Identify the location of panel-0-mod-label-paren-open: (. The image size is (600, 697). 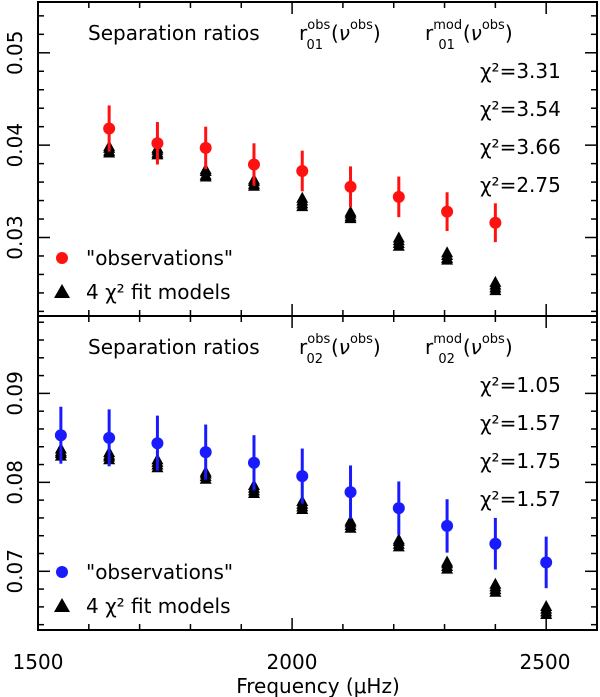
(467, 33).